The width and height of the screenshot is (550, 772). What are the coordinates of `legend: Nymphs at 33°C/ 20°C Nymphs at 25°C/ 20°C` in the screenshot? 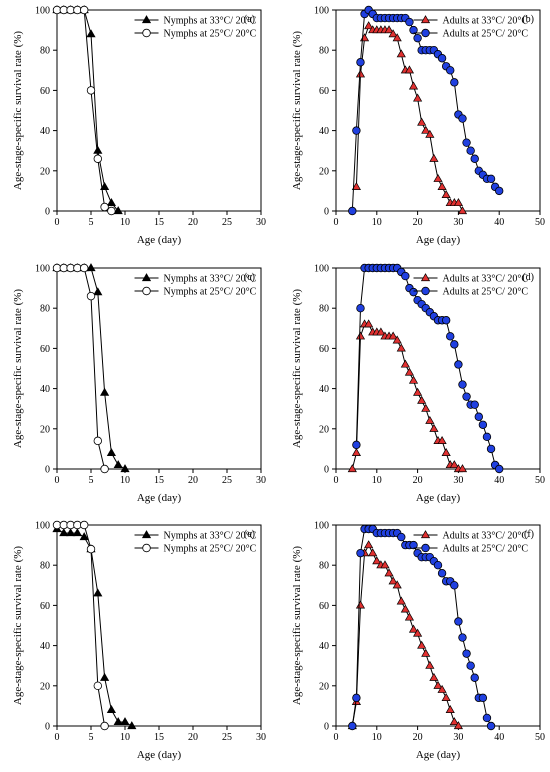 It's located at (195, 542).